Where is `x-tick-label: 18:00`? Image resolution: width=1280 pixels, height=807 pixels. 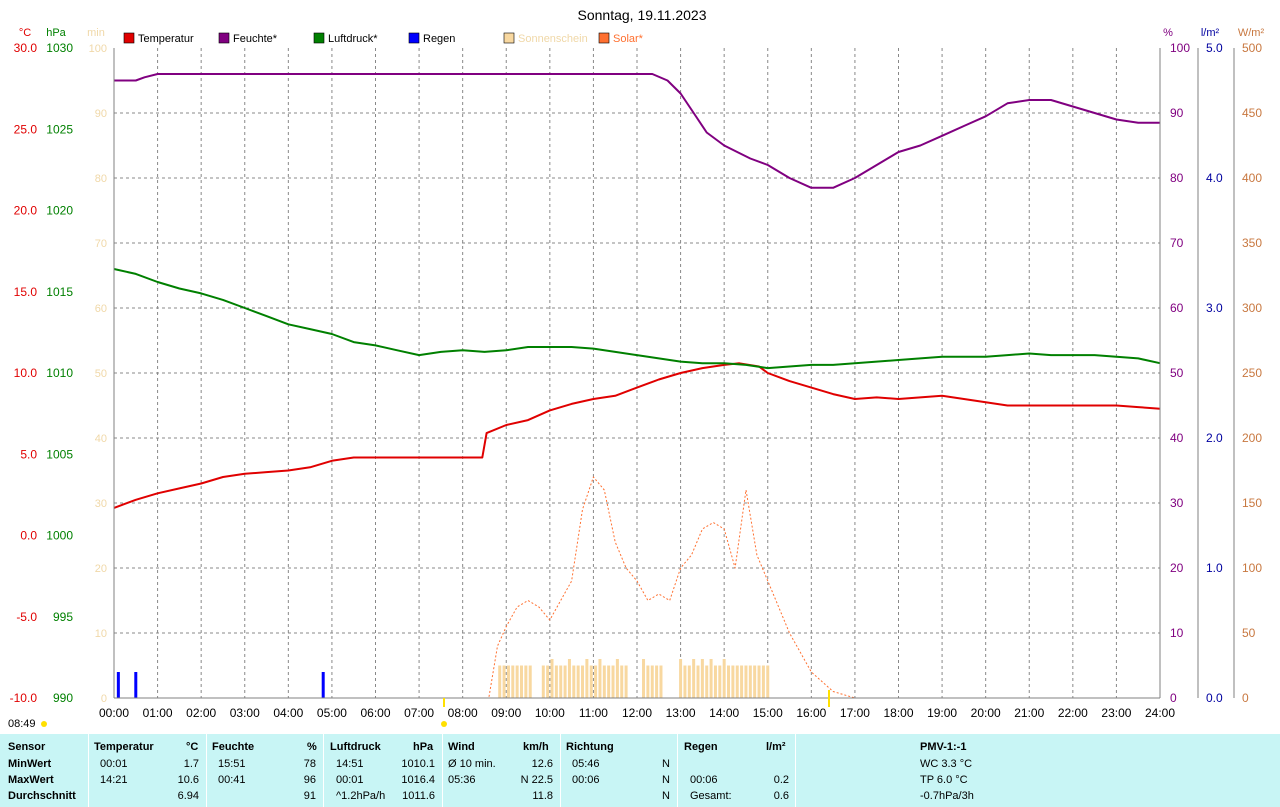 x-tick-label: 18:00 is located at coordinates (898, 713).